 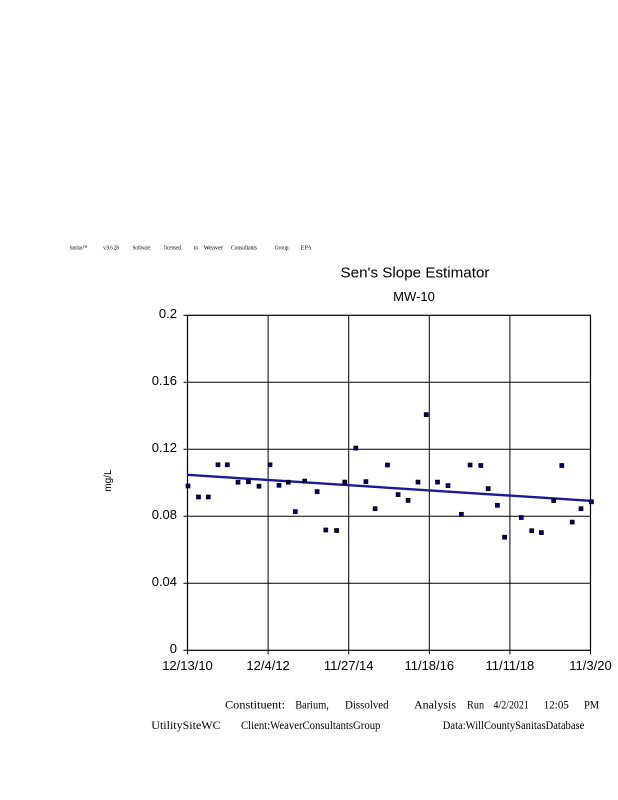 I want to click on svg-text: to, so click(x=196, y=247).